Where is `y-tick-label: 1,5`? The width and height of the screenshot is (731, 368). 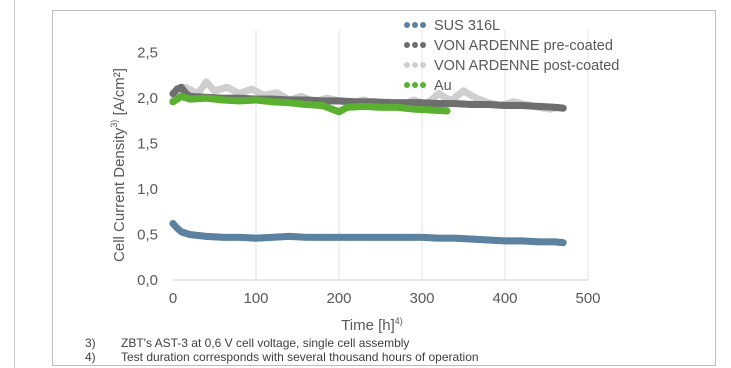 y-tick-label: 1,5 is located at coordinates (147, 144).